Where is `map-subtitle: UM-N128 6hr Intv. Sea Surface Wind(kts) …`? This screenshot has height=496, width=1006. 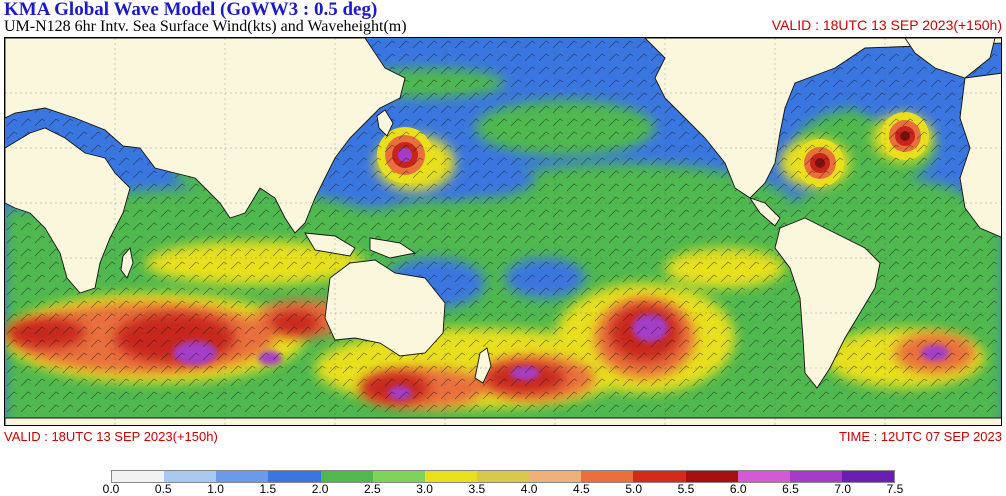
map-subtitle: UM-N128 6hr Intv. Sea Surface Wind(kts) … is located at coordinates (205, 26).